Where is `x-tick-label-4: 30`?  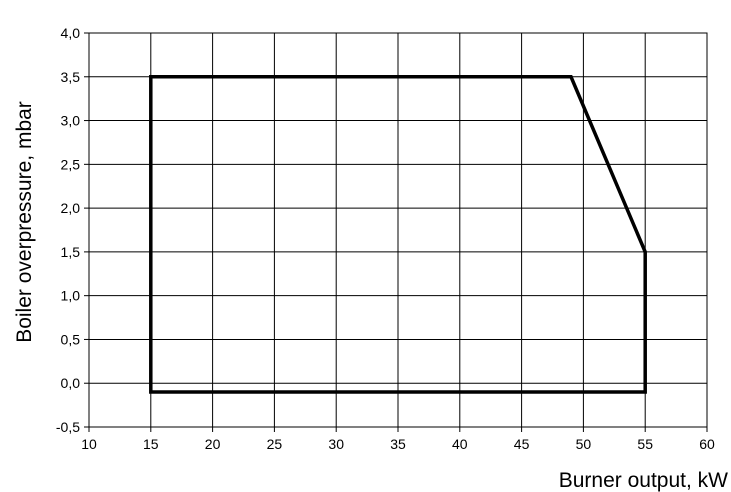
x-tick-label-4: 30 is located at coordinates (336, 444).